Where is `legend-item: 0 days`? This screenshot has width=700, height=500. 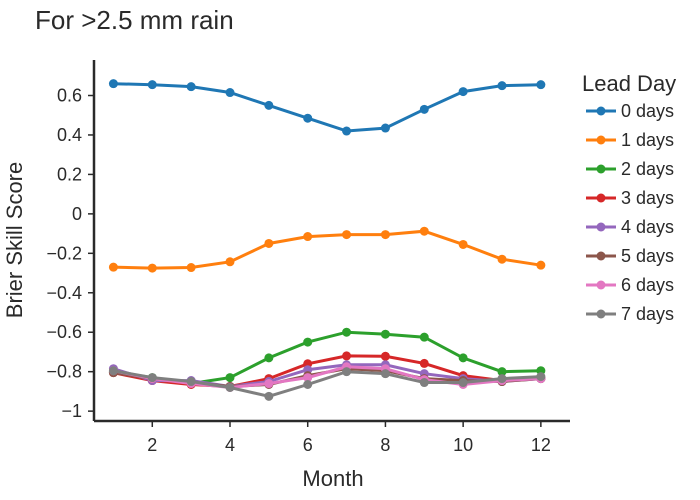 legend-item: 0 days is located at coordinates (630, 111).